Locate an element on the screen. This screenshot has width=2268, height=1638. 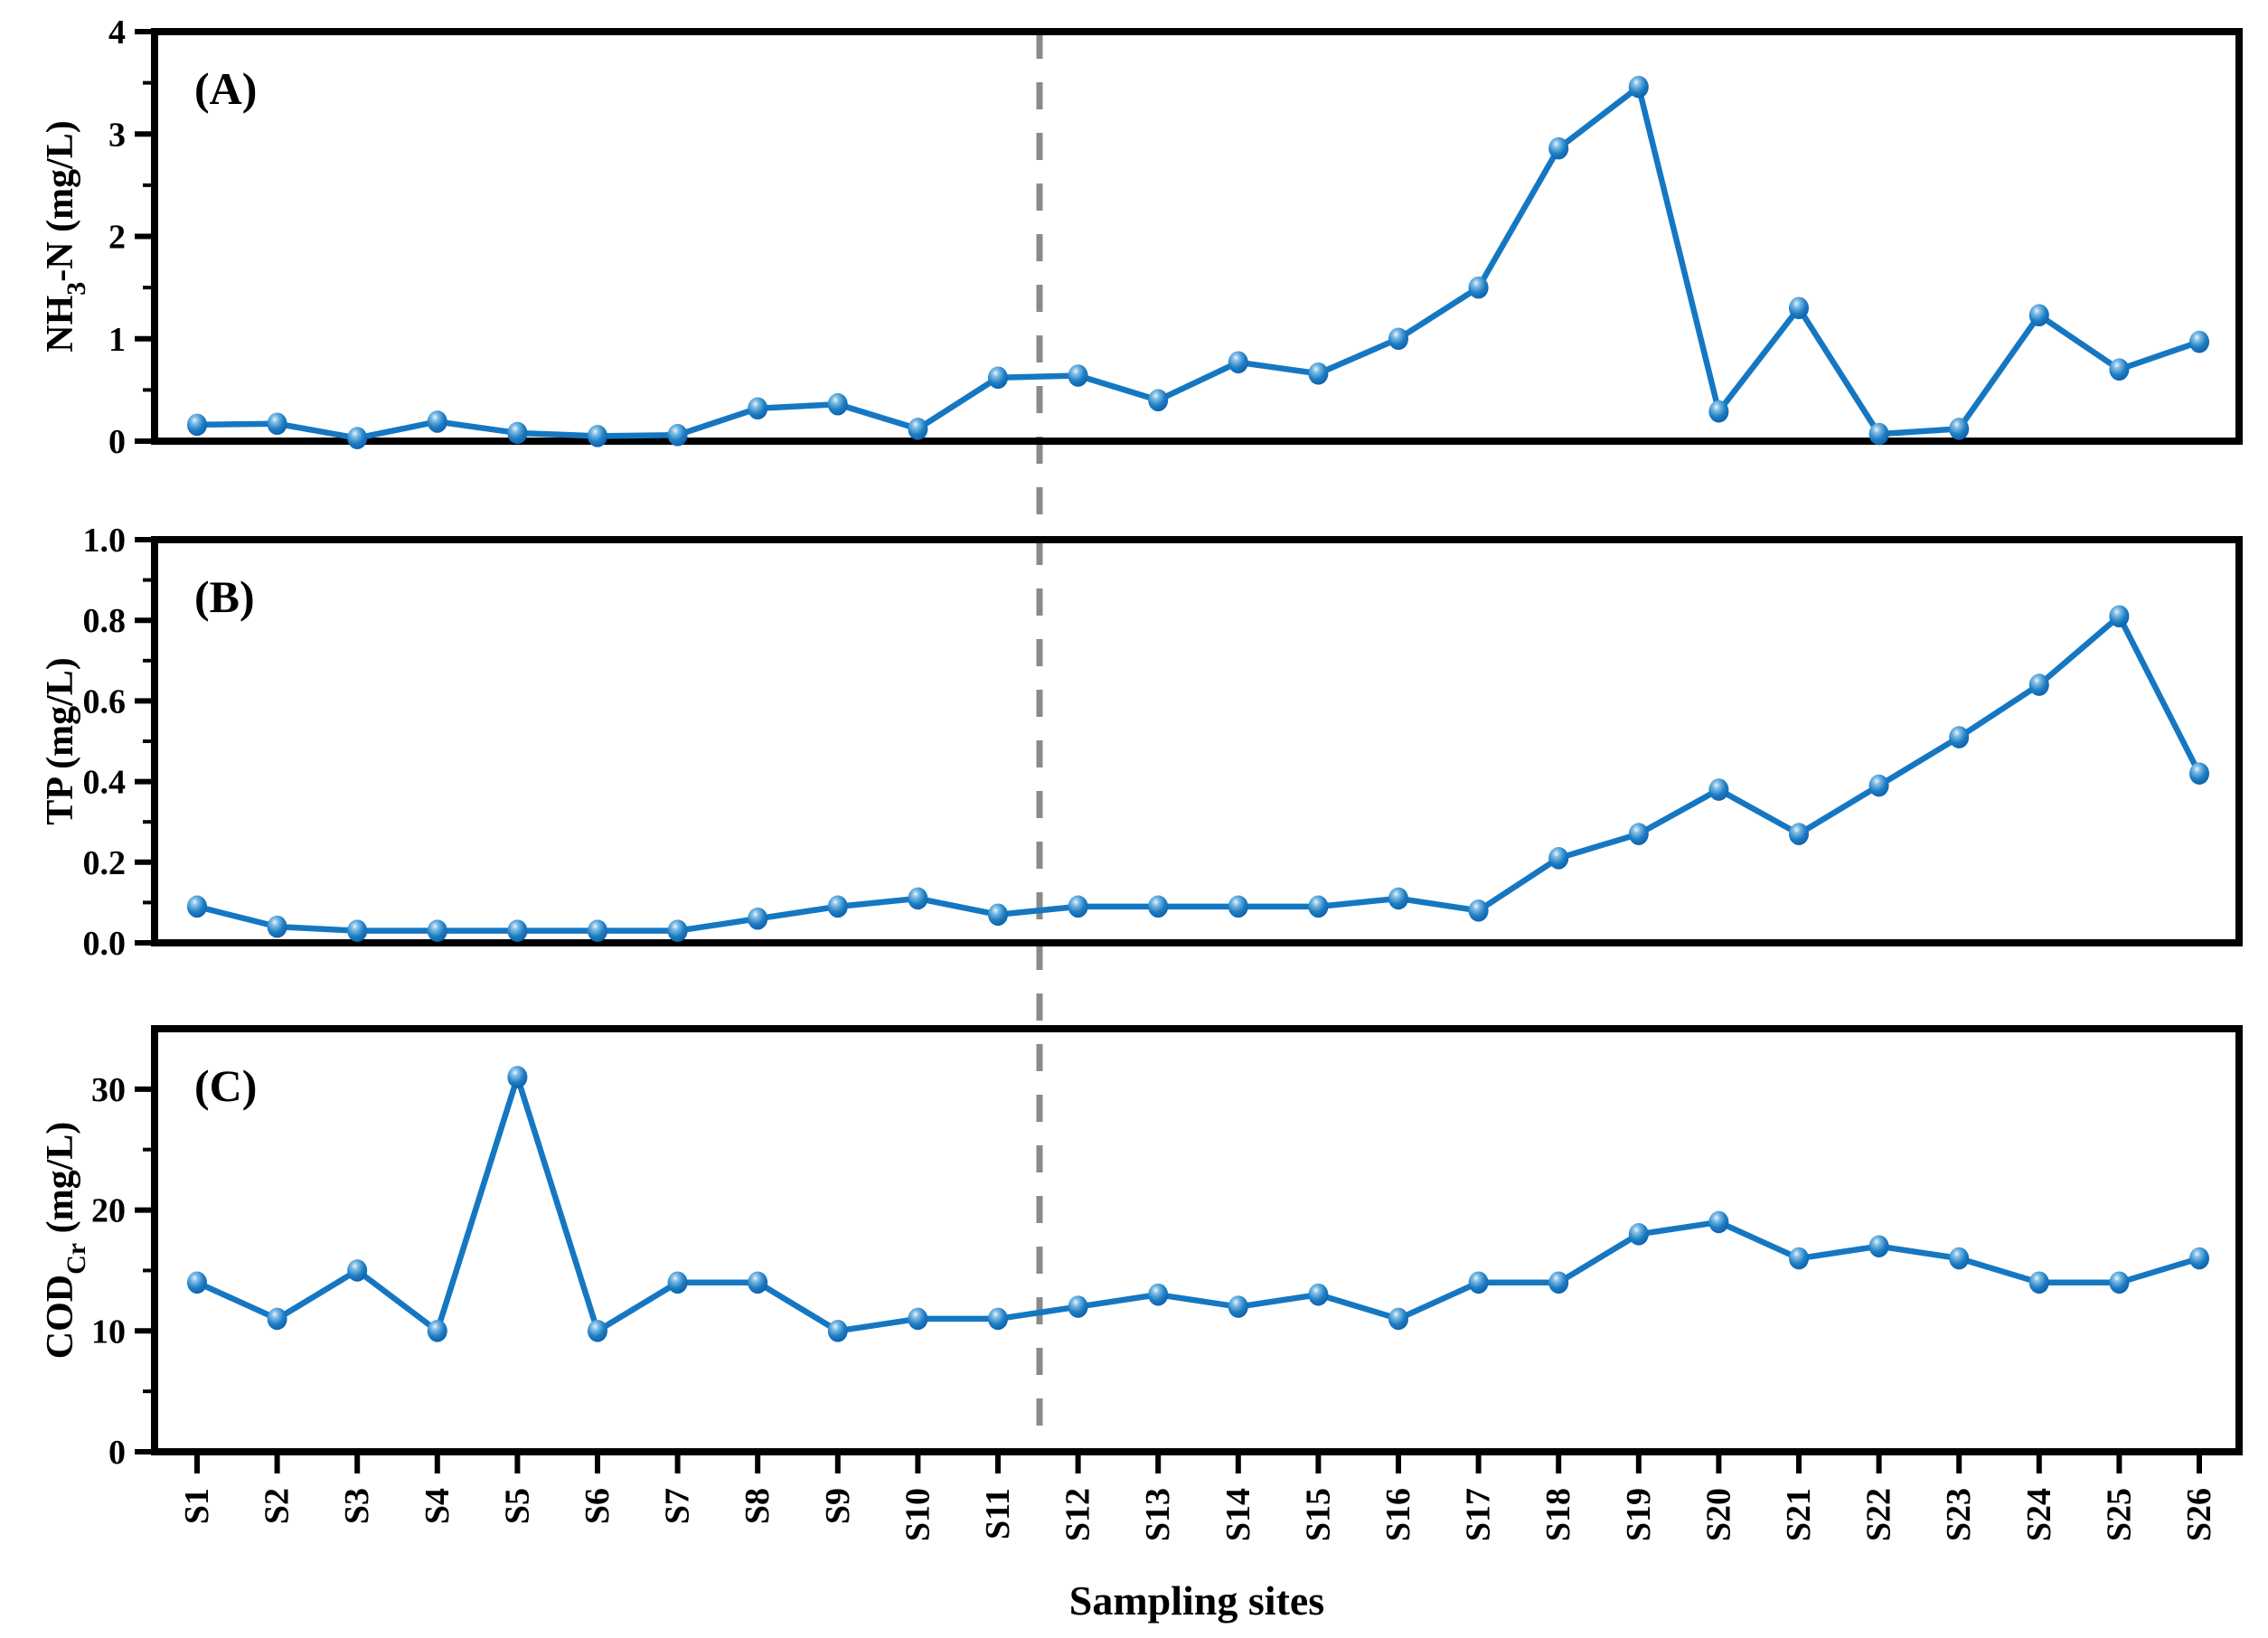
x-tick-label: S22 is located at coordinates (1879, 1514).